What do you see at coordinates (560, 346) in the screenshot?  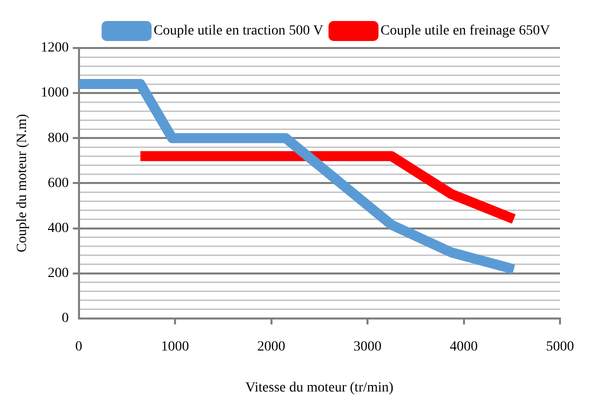 I see `x-tick-label: 5000` at bounding box center [560, 346].